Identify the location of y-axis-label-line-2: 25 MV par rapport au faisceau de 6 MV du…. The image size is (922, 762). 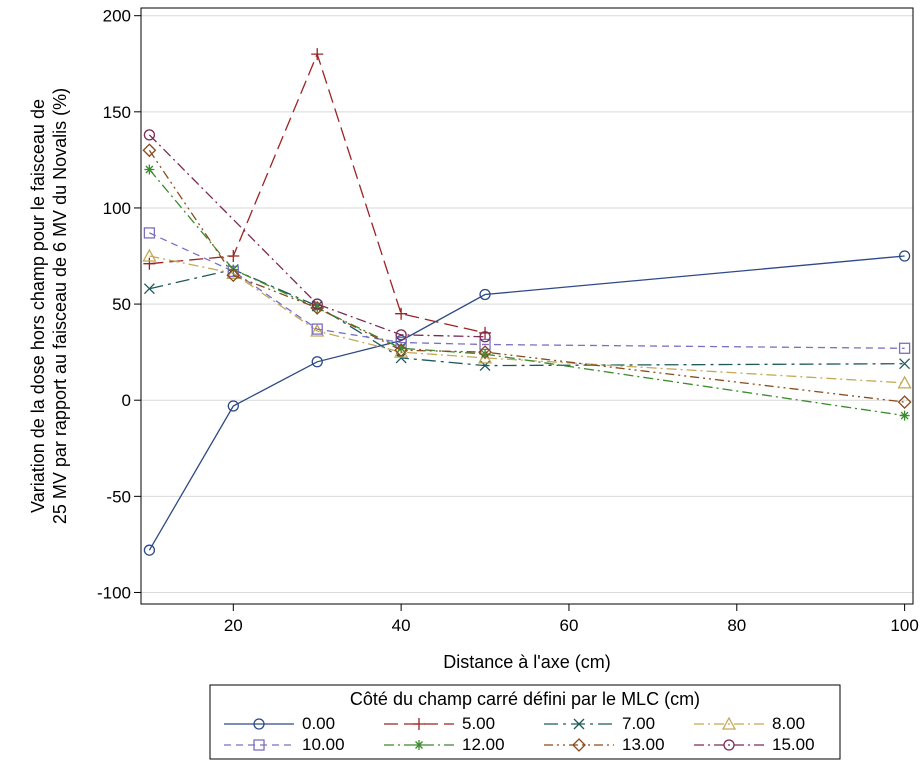
(60, 306).